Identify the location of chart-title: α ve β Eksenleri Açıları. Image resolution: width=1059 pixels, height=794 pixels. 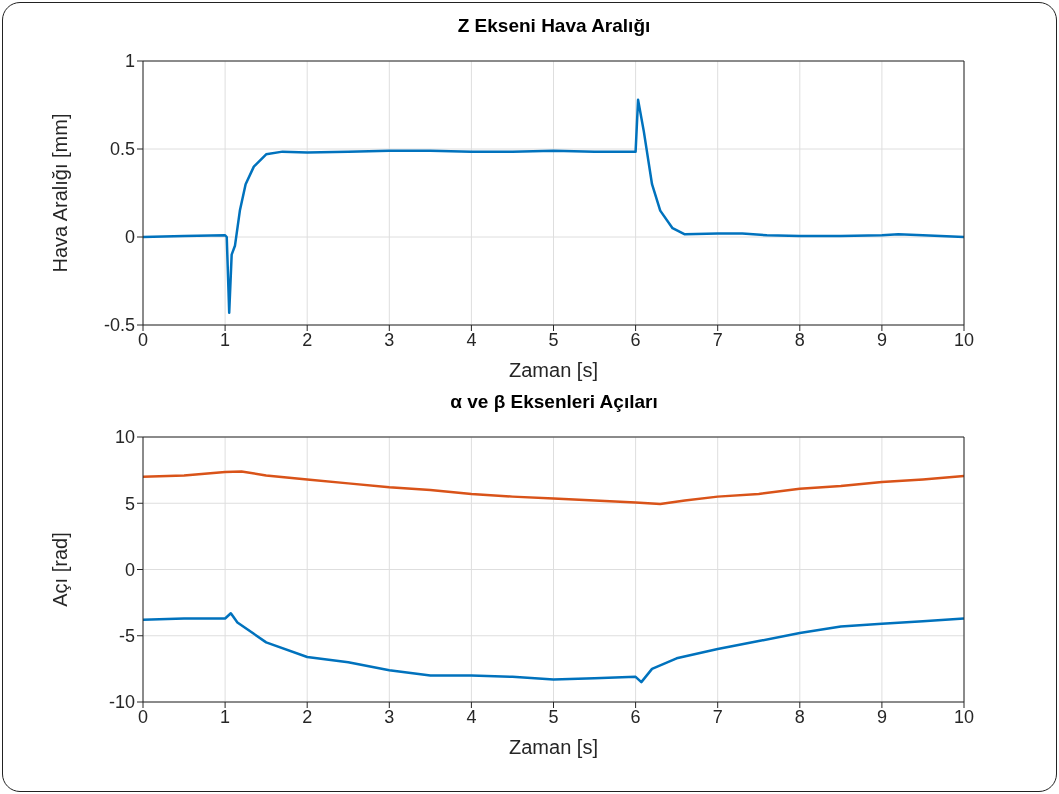
(554, 402).